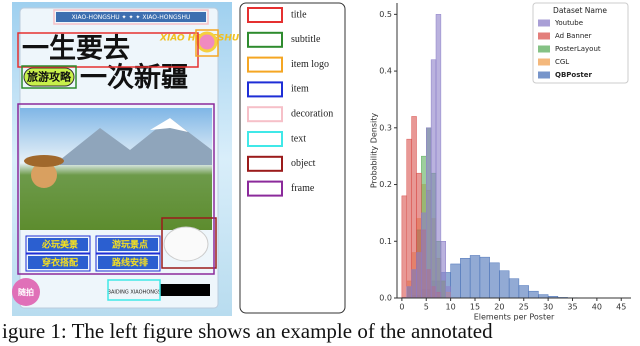 This screenshot has width=640, height=346. Describe the element at coordinates (303, 163) in the screenshot. I see `legend-label: object` at that location.